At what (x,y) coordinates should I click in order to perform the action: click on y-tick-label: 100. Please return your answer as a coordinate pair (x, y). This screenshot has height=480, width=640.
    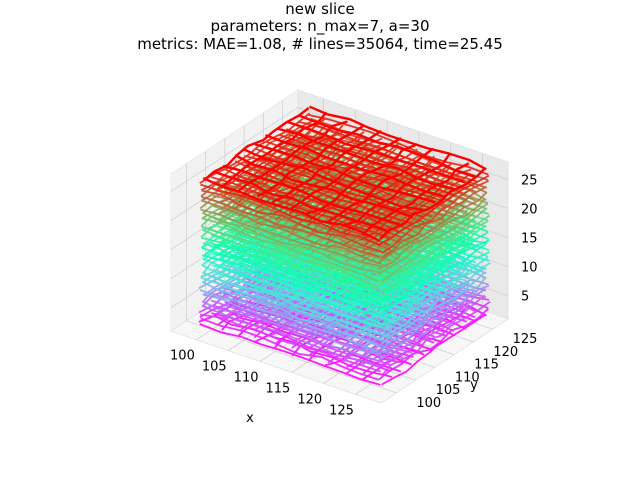
    Looking at the image, I should click on (428, 403).